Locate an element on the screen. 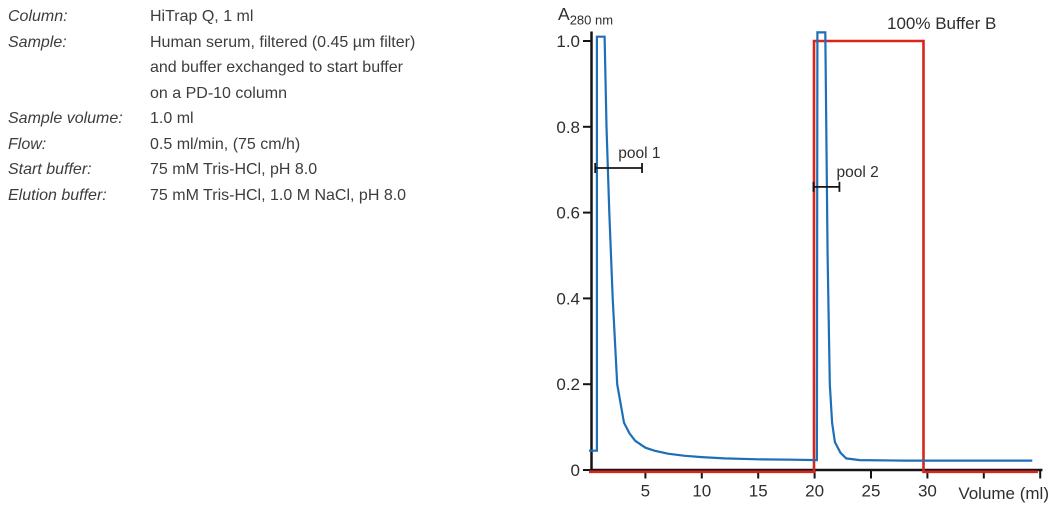 The height and width of the screenshot is (506, 1053). x-axis-title: Volume (ml) is located at coordinates (1003, 493).